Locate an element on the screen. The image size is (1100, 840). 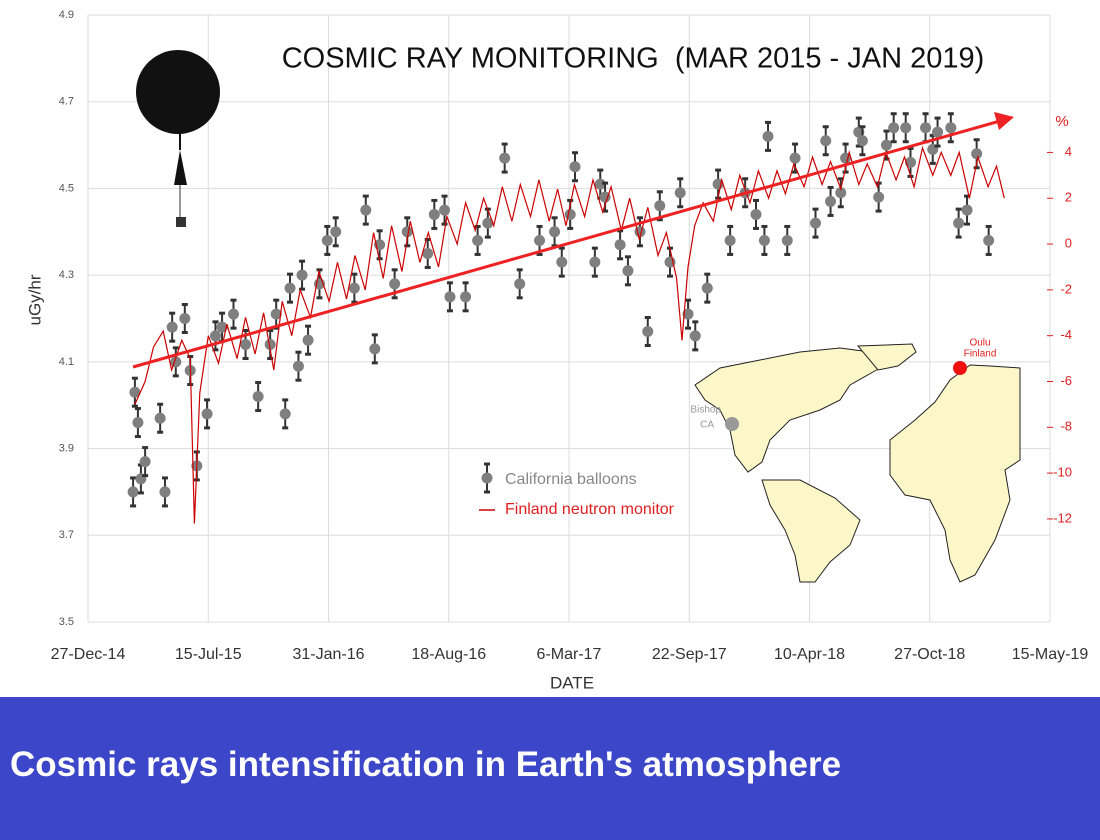
y-tick-label: 4.1 is located at coordinates (66, 362).